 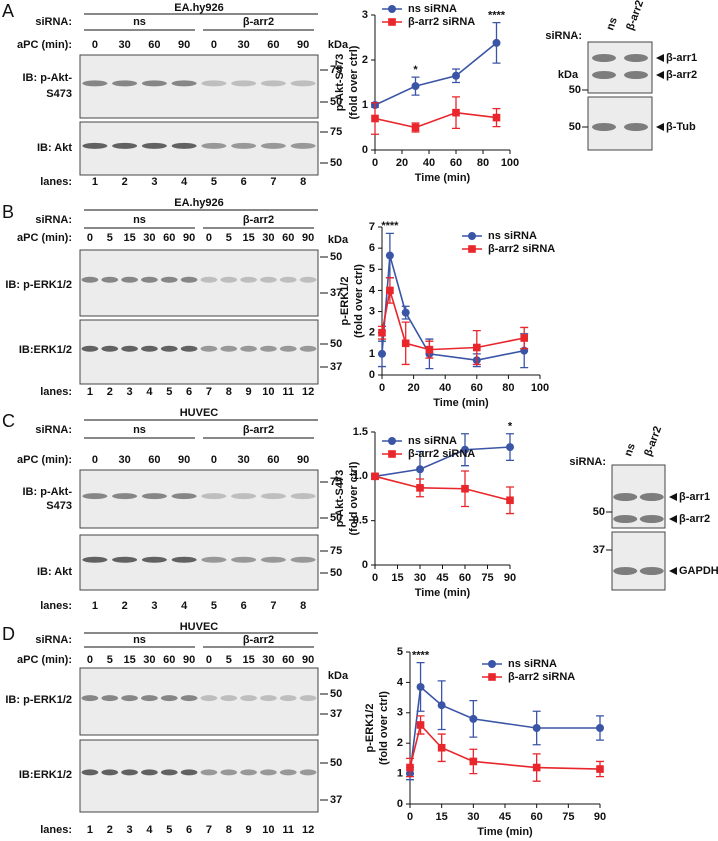 I want to click on y-tick-label: 7, so click(x=372, y=227).